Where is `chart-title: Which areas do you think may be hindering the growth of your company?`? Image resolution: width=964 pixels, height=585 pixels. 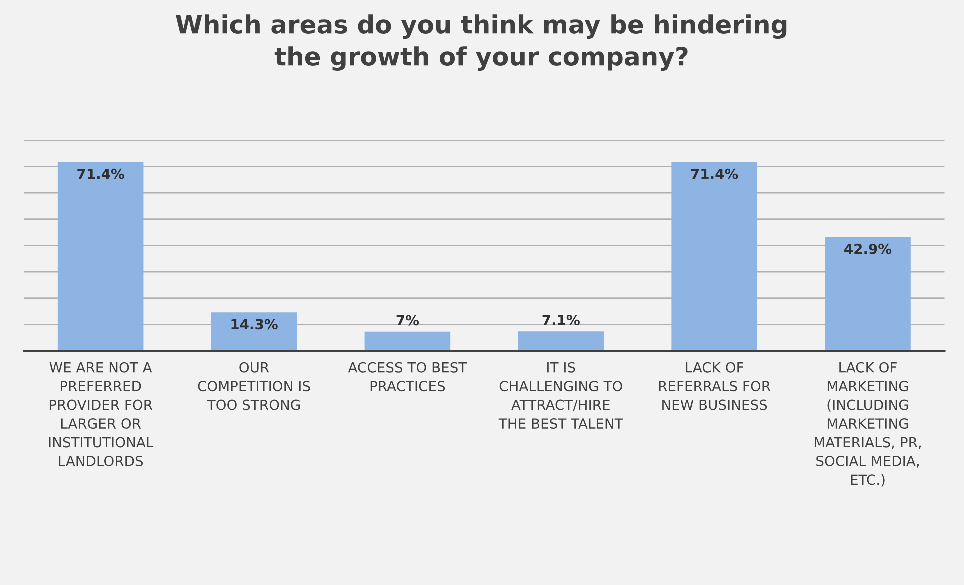
chart-title: Which areas do you think may be hindering the growth of your company? is located at coordinates (481, 43).